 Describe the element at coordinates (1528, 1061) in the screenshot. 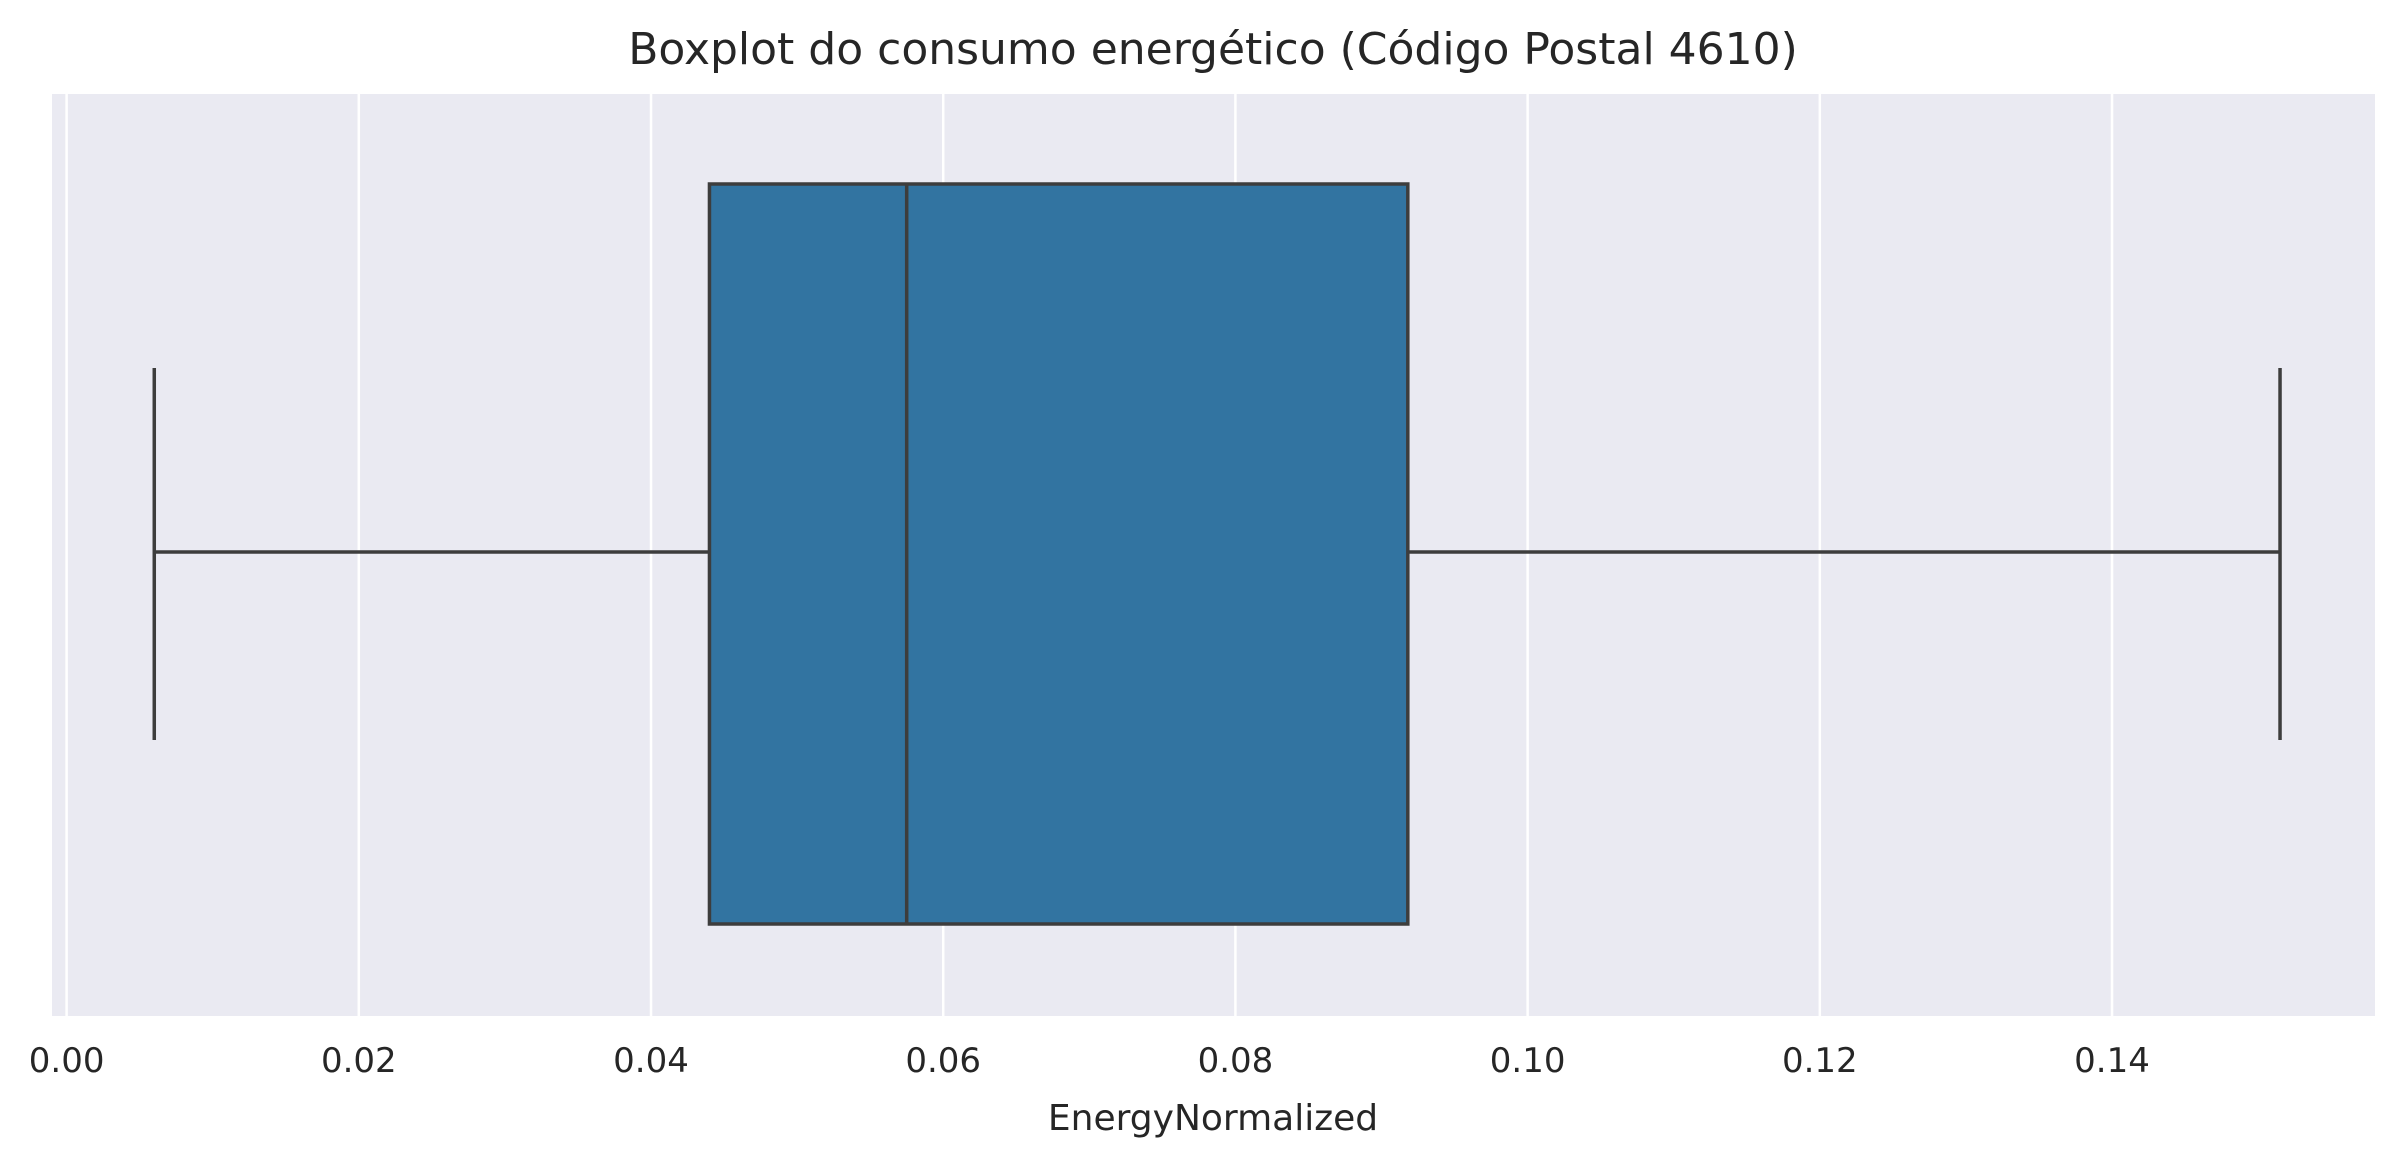

I see `x-tick-label: 0.10` at that location.